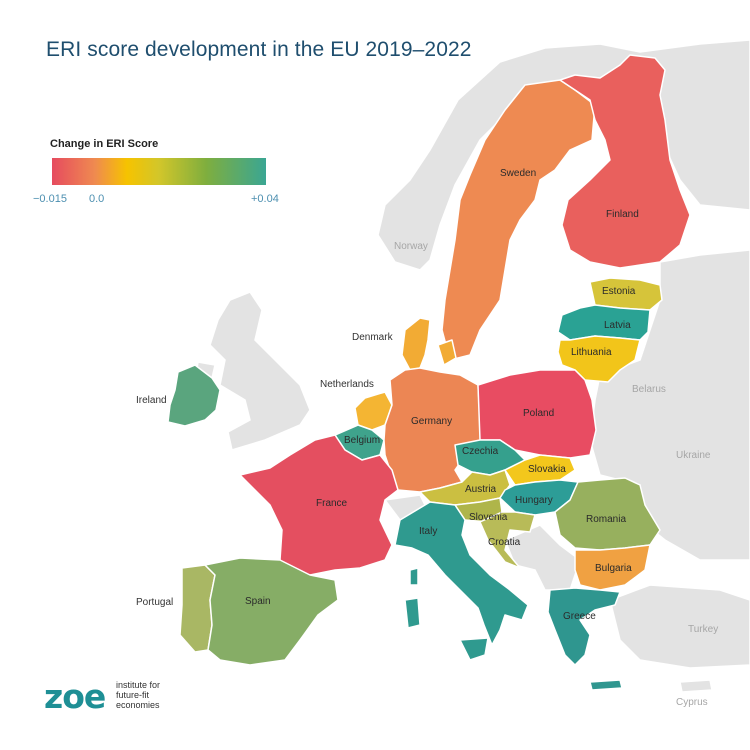  Describe the element at coordinates (693, 455) in the screenshot. I see `label-ukraine: Ukraine` at that location.